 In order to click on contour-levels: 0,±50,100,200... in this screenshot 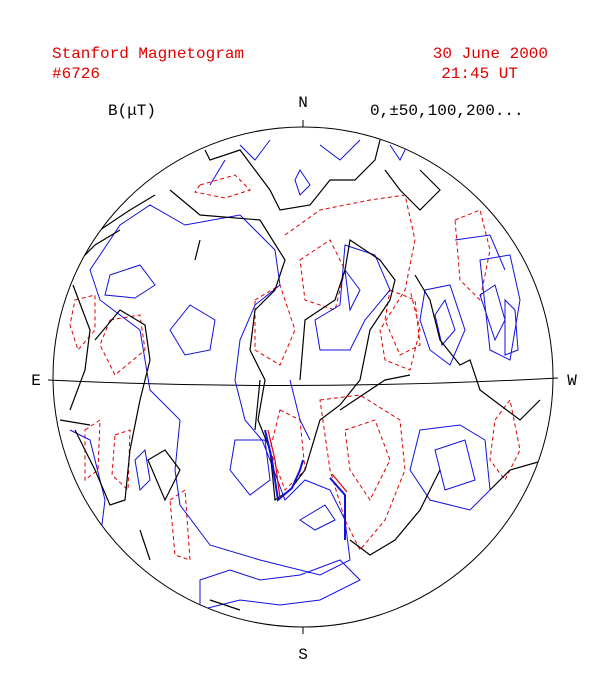, I will do `click(447, 111)`.